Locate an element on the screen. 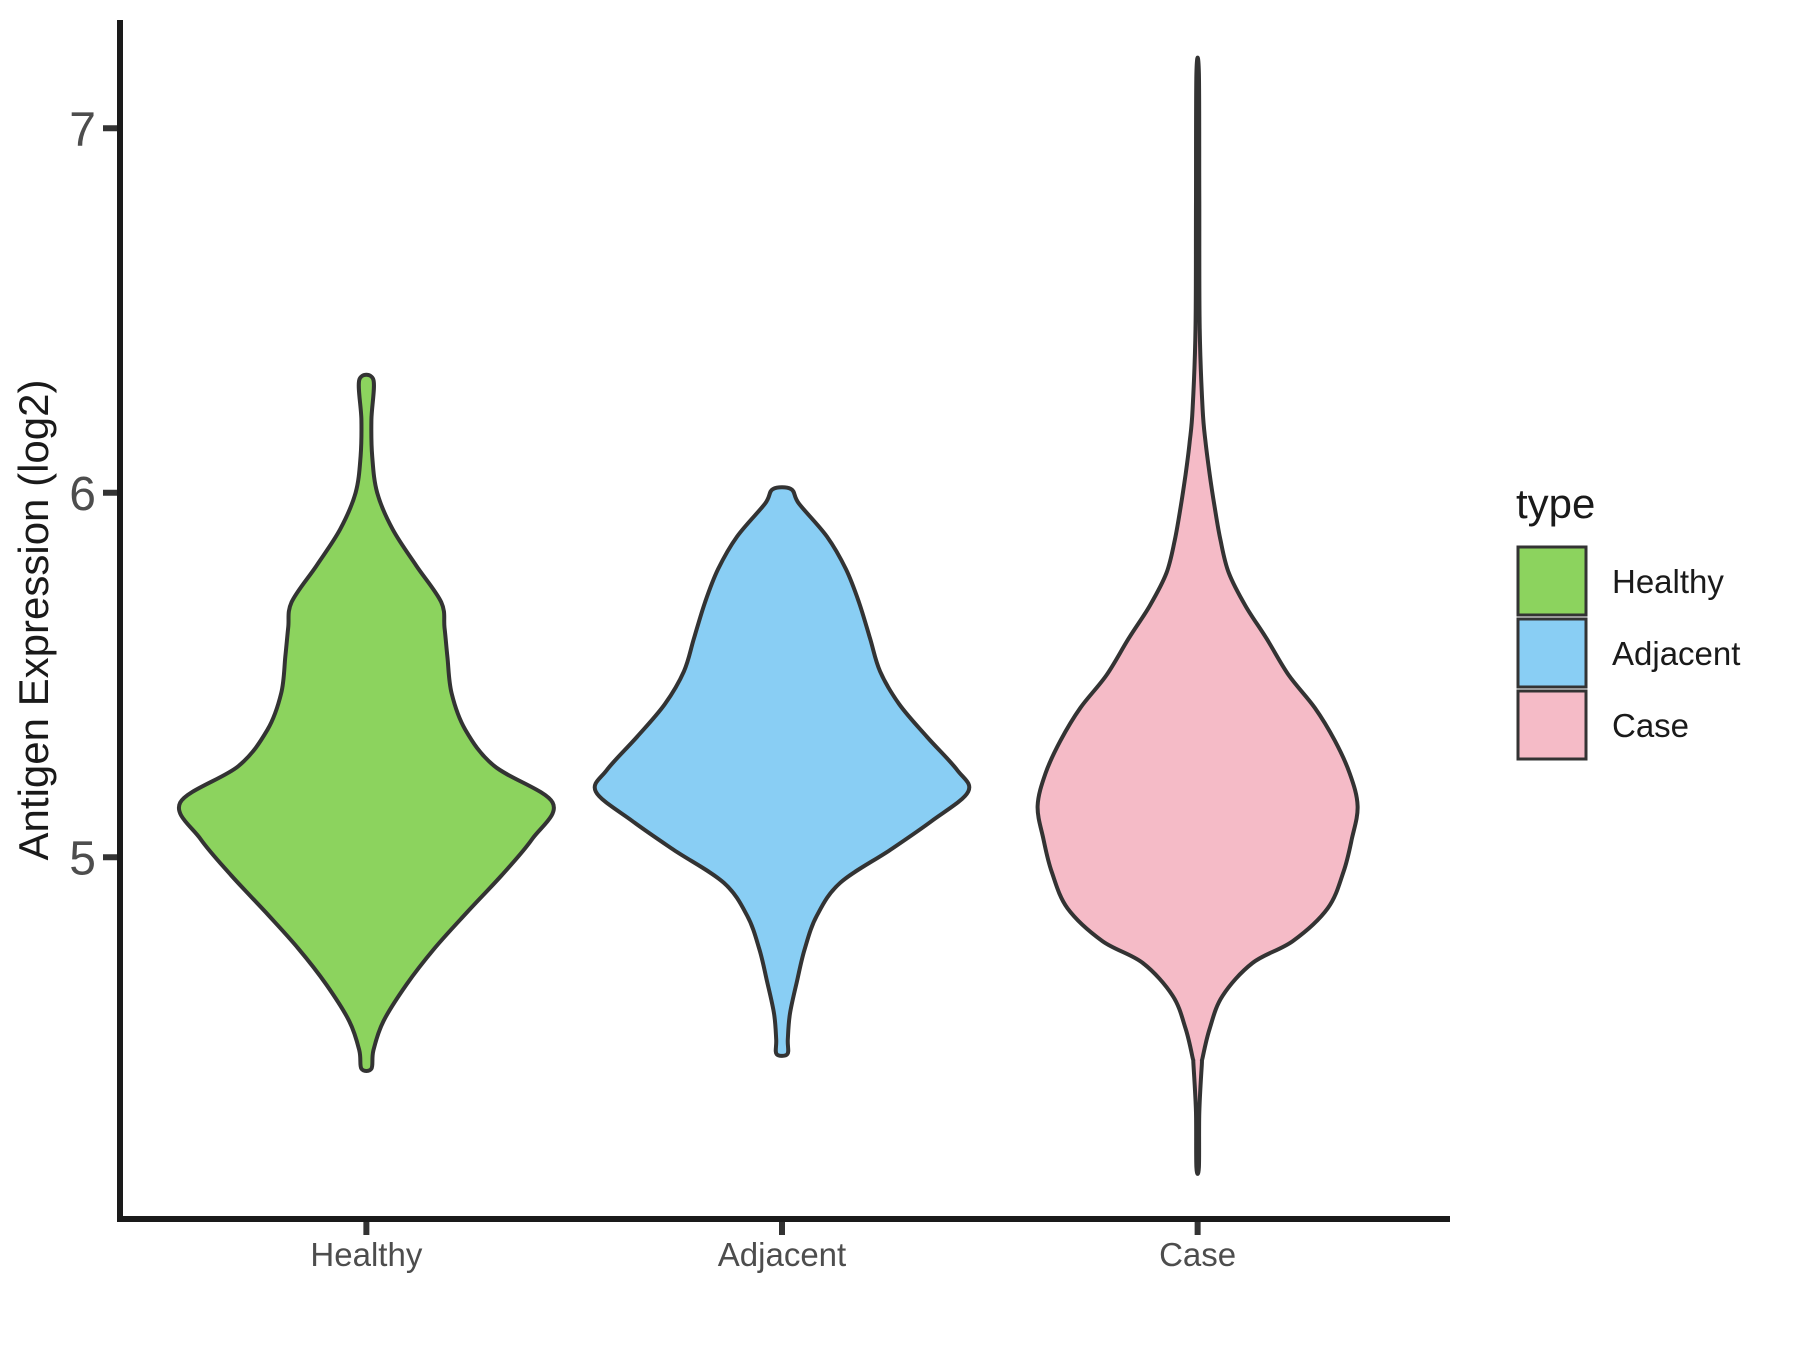 Image resolution: width=1800 pixels, height=1355 pixels. legend-title: type is located at coordinates (1555, 503).